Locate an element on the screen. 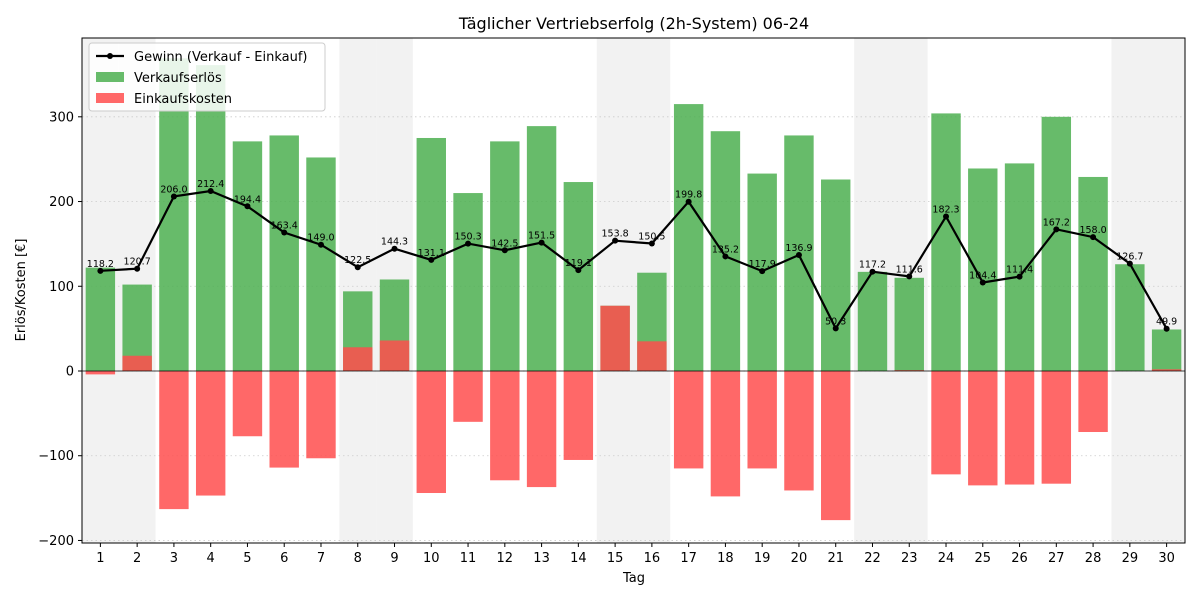 The height and width of the screenshot is (600, 1200). x-tick-label: 4 is located at coordinates (211, 558).